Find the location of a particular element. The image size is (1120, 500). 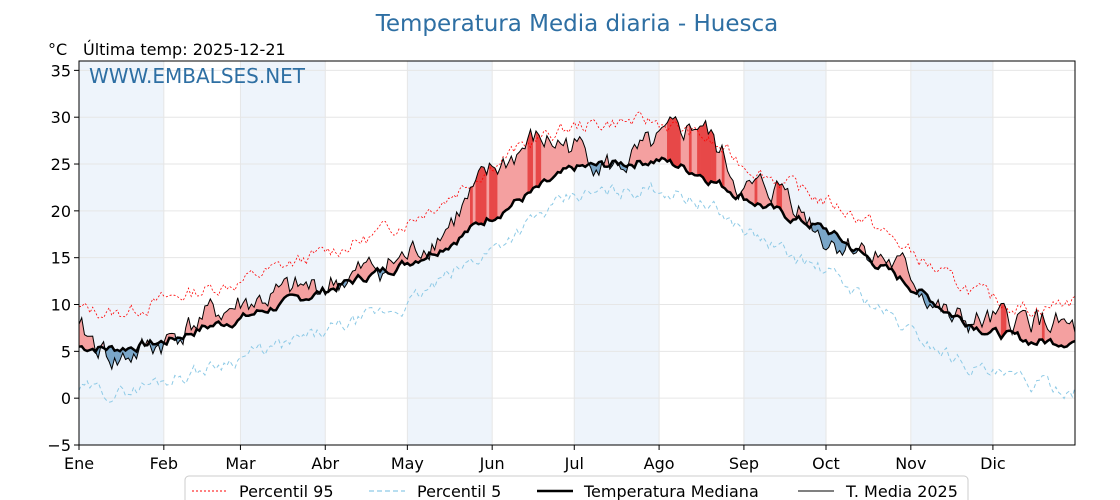

legend-p95-label: Percentil 95 is located at coordinates (286, 491).